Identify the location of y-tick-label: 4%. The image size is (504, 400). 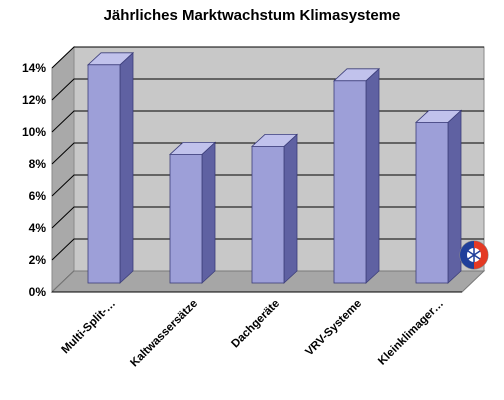
(38, 228).